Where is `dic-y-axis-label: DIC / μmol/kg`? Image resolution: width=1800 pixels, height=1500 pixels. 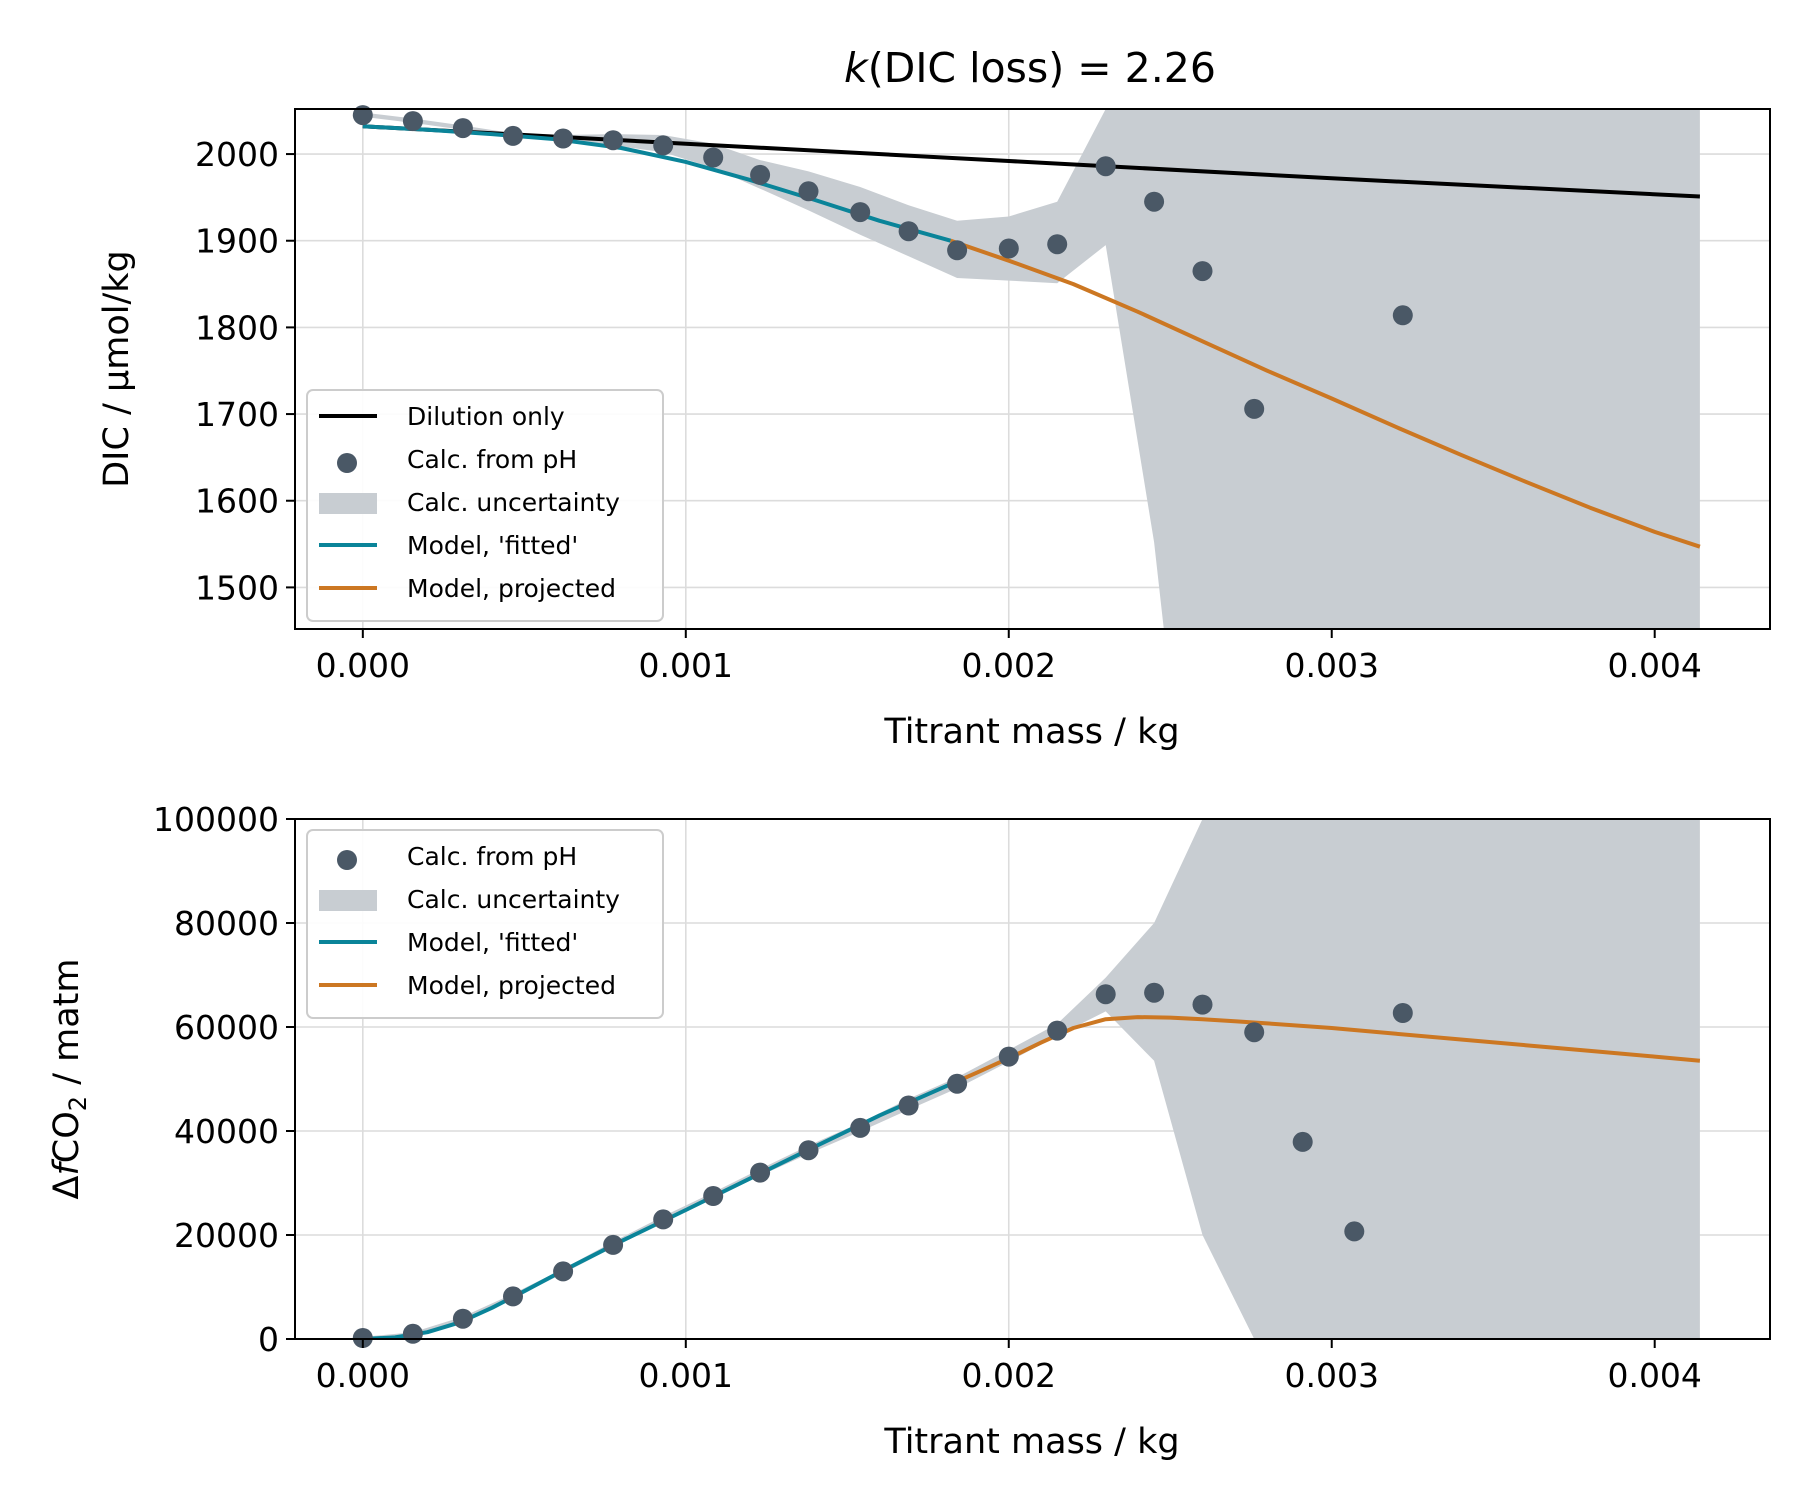 dic-y-axis-label: DIC / μmol/kg is located at coordinates (117, 369).